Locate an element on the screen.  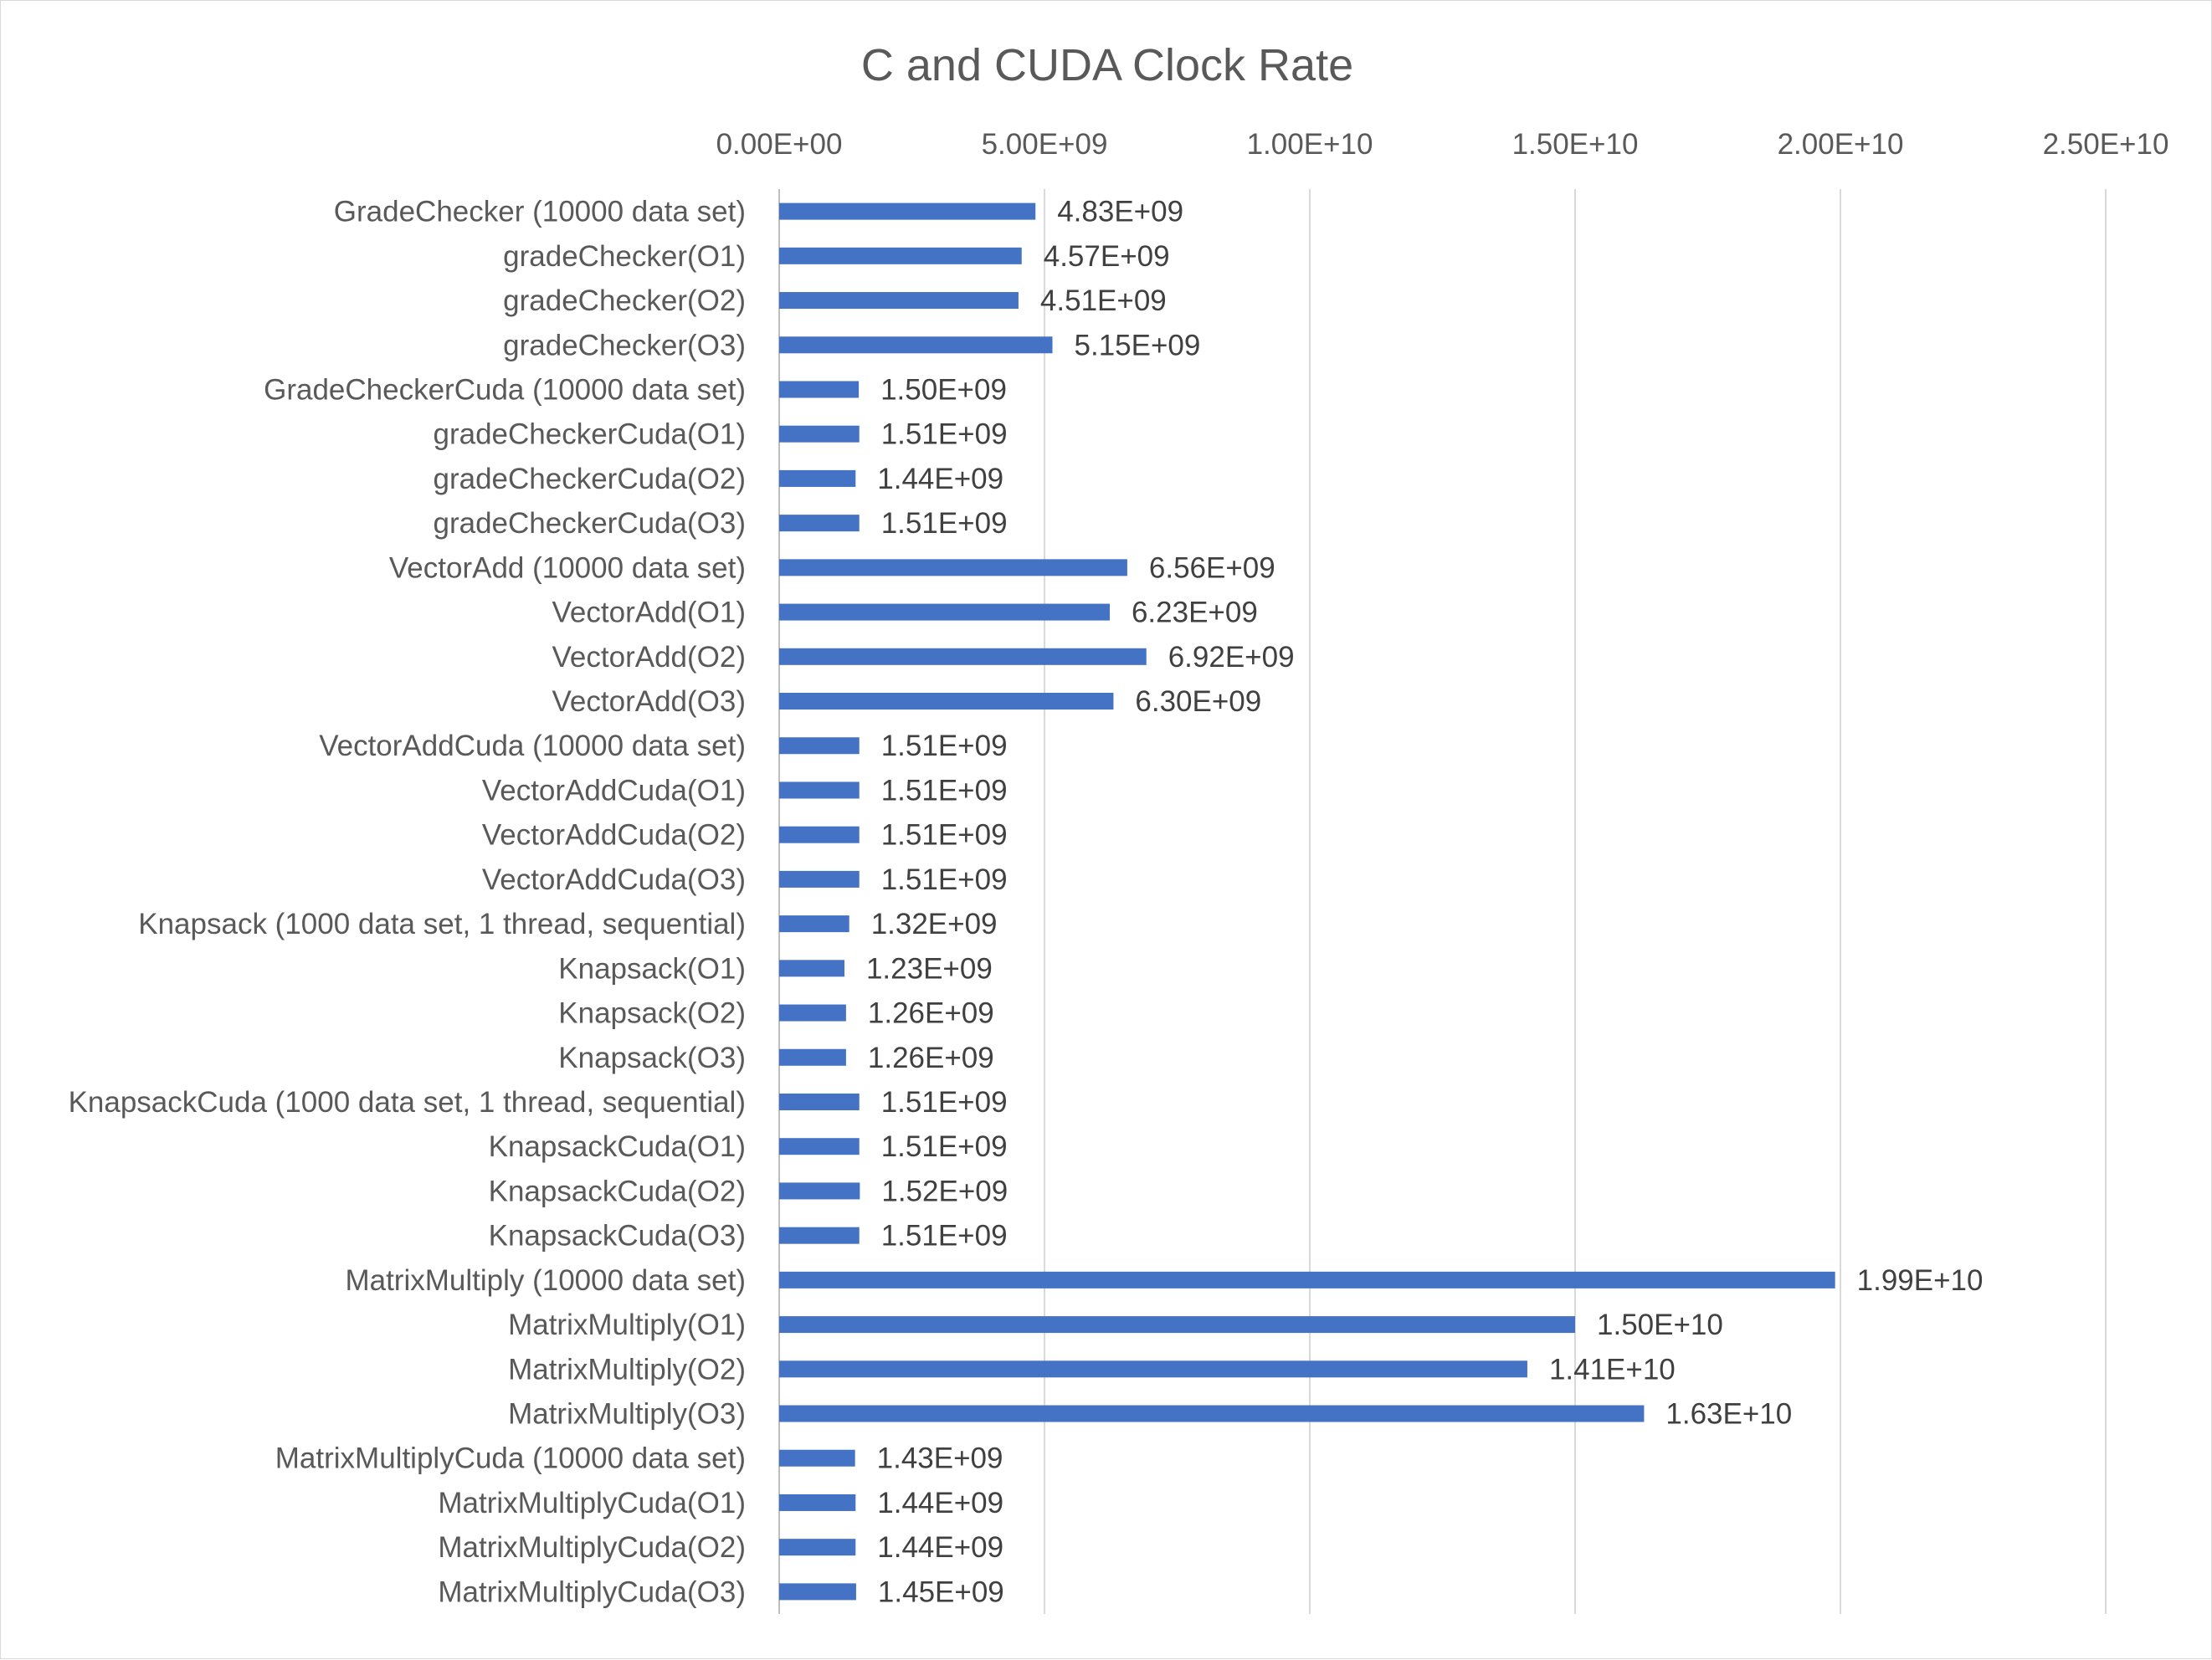
category-label: gradeCheckerCuda(O1) is located at coordinates (589, 434).